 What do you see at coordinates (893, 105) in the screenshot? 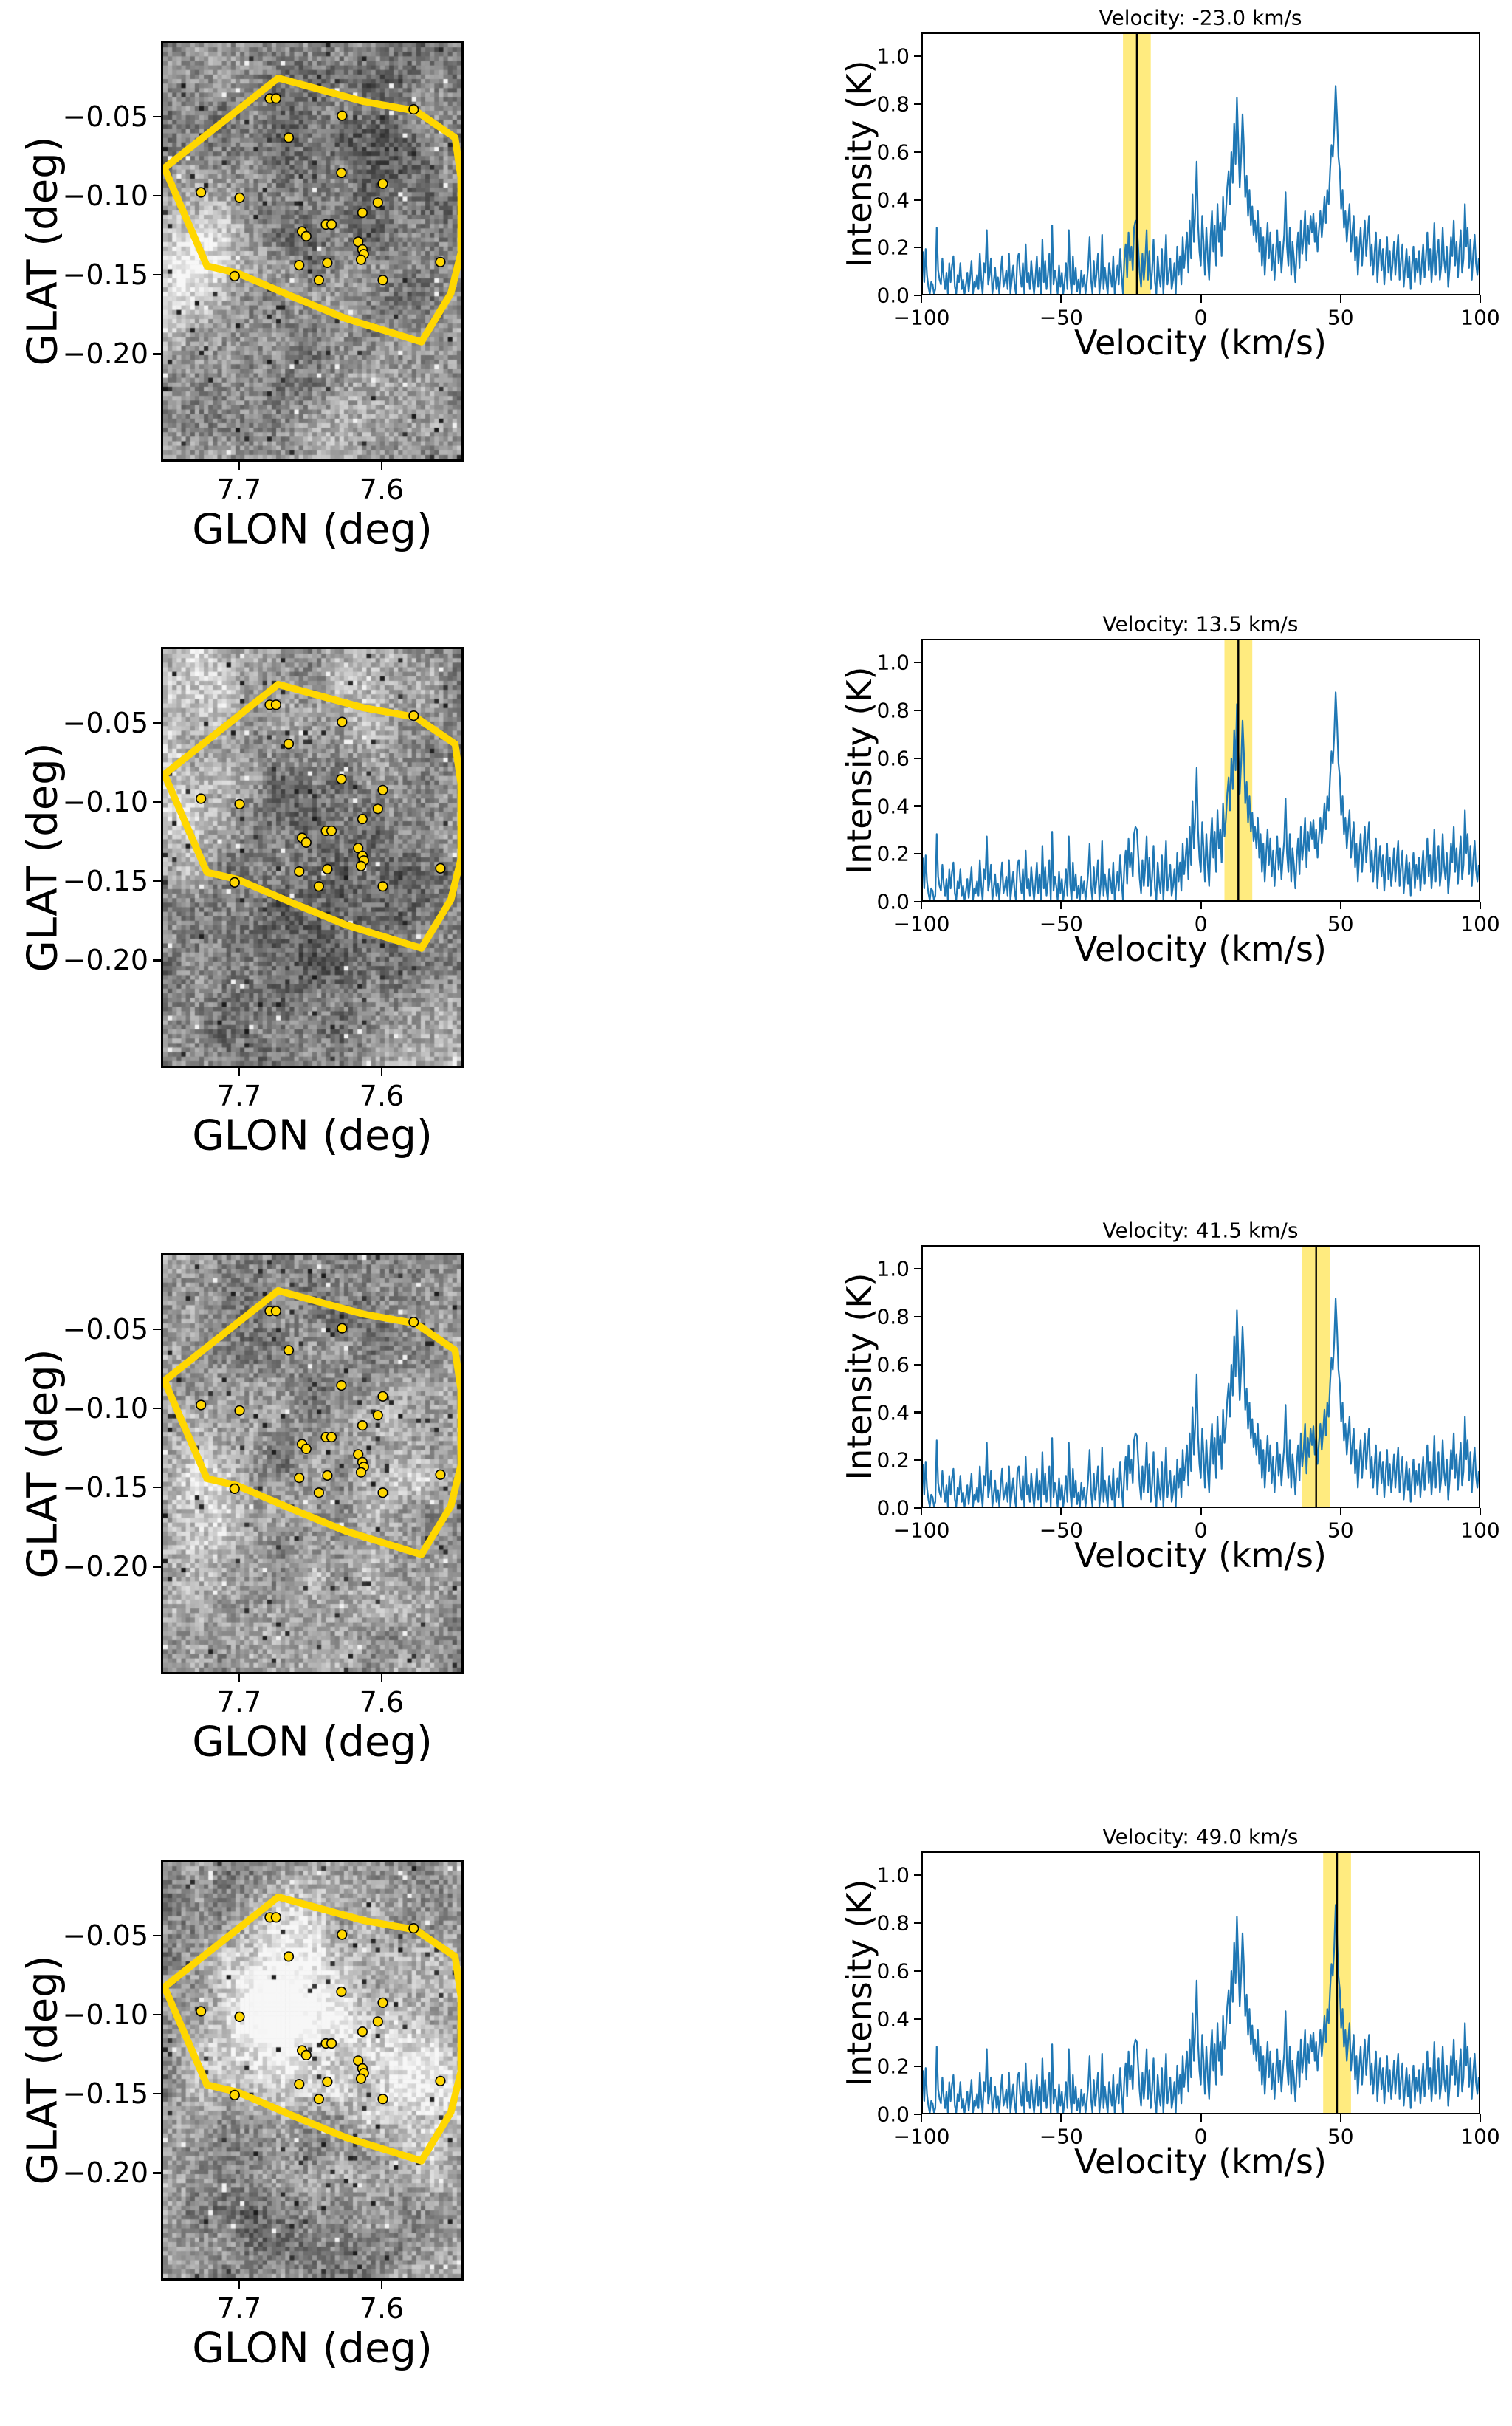
I see `spec-tick-label: 0.8` at bounding box center [893, 105].